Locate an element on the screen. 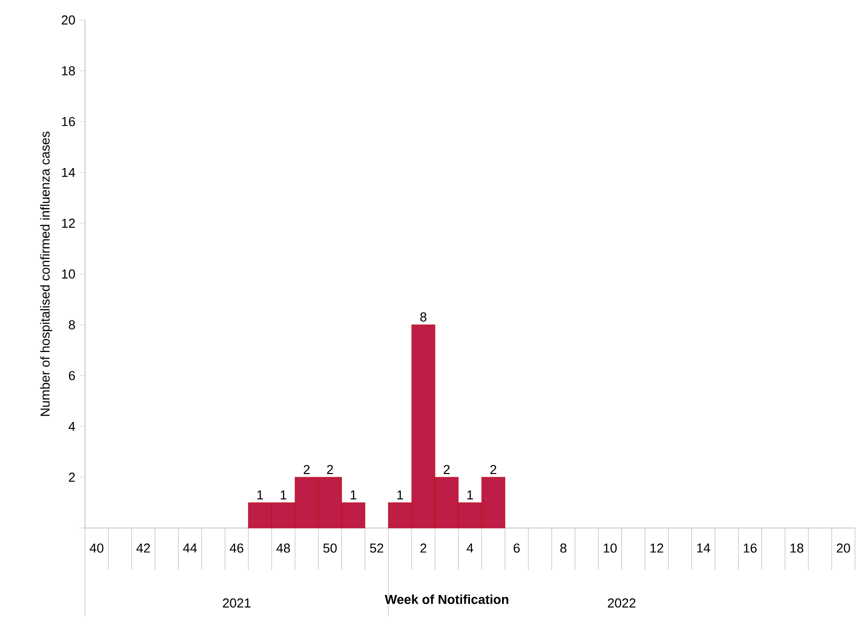  y-tick-label: 18 is located at coordinates (68, 71).